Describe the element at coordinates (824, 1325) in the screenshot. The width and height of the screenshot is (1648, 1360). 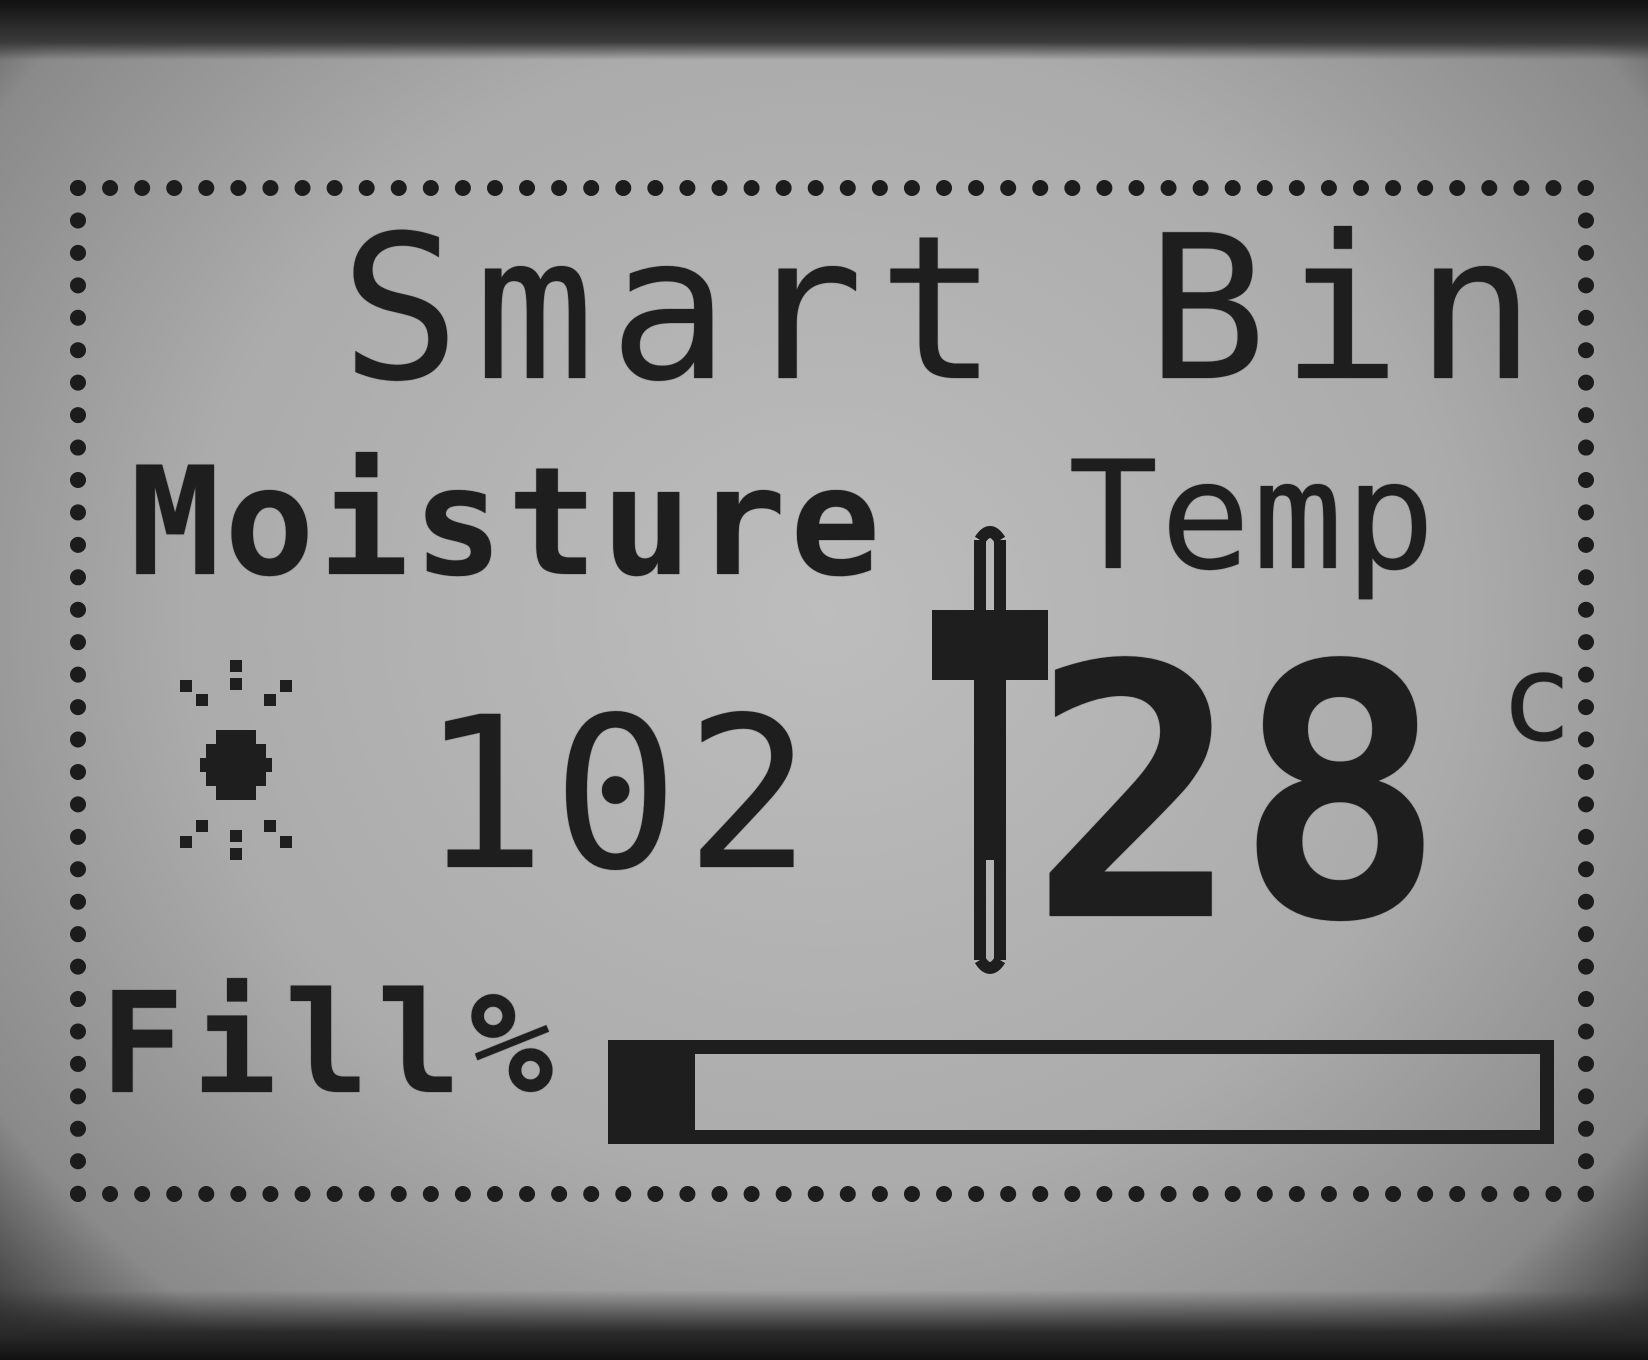
I see `bottom-bezel` at that location.